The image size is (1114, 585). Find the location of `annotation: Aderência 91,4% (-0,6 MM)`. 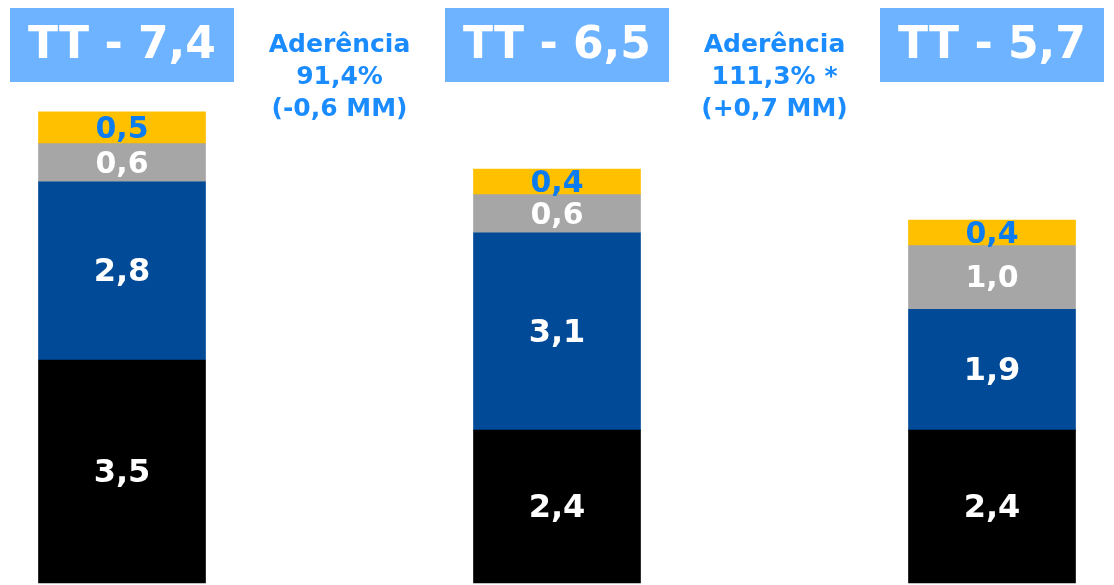

annotation: Aderência 91,4% (-0,6 MM) is located at coordinates (339, 75).